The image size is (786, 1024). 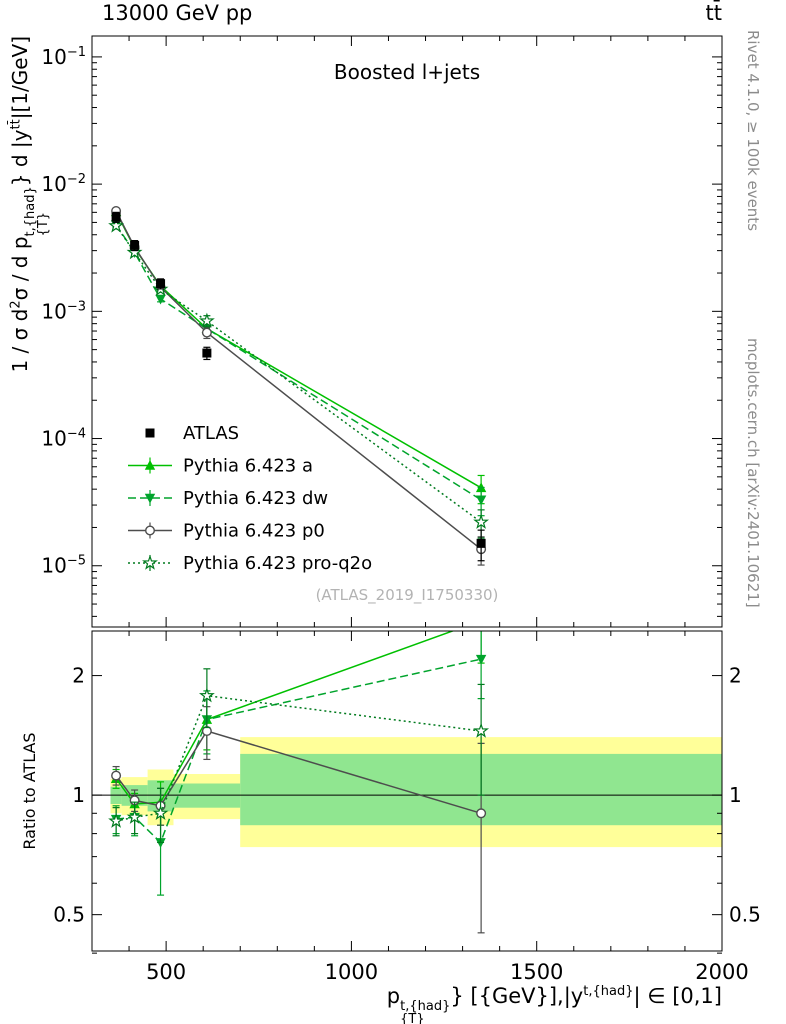 What do you see at coordinates (677, 996) in the screenshot?
I see `xlabel-part: | ∈ [0,1]` at bounding box center [677, 996].